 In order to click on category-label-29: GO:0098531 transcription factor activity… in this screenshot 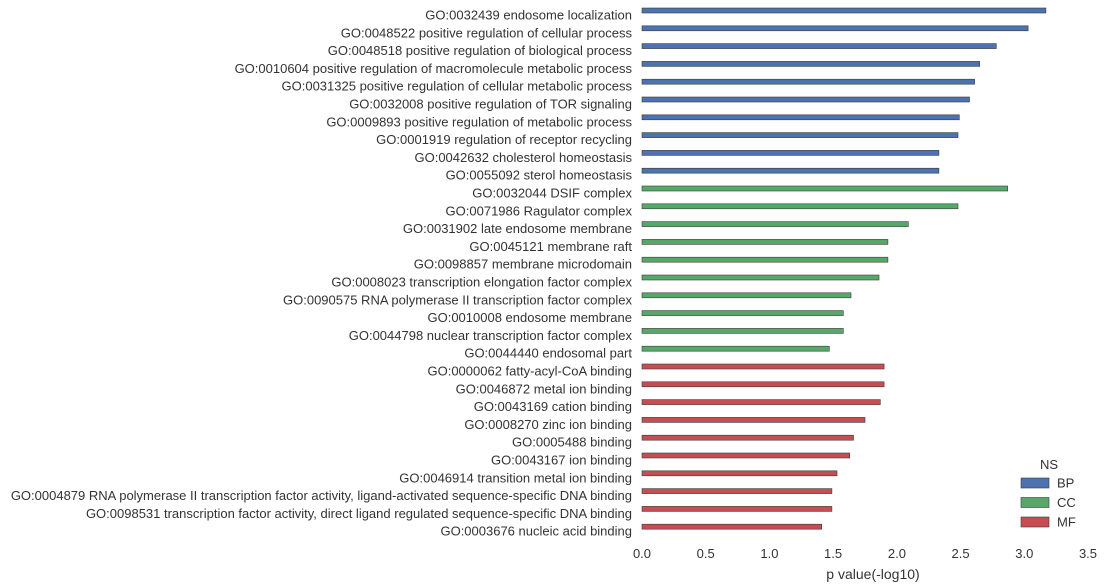, I will do `click(359, 513)`.